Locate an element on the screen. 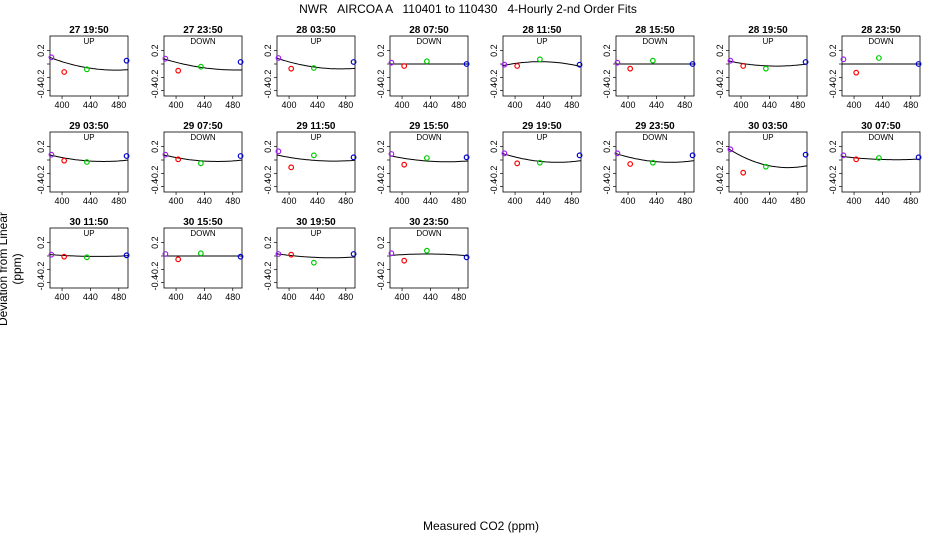 Image resolution: width=936 pixels, height=540 pixels. panel-title: 29 19:50 is located at coordinates (542, 126).